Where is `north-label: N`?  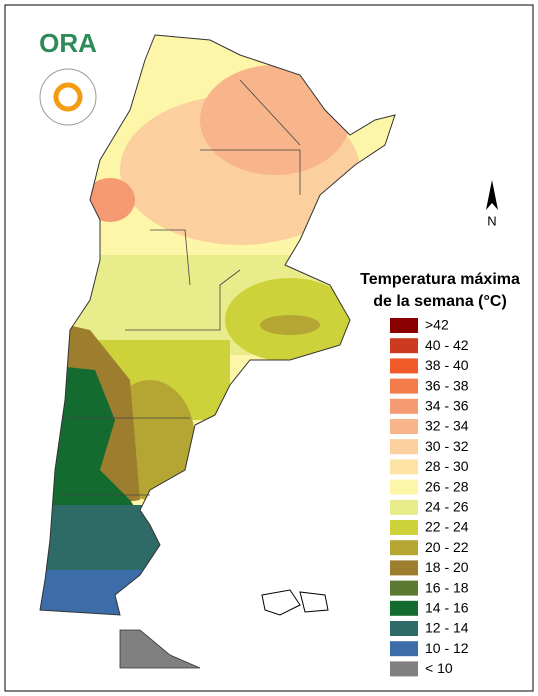 north-label: N is located at coordinates (491, 220).